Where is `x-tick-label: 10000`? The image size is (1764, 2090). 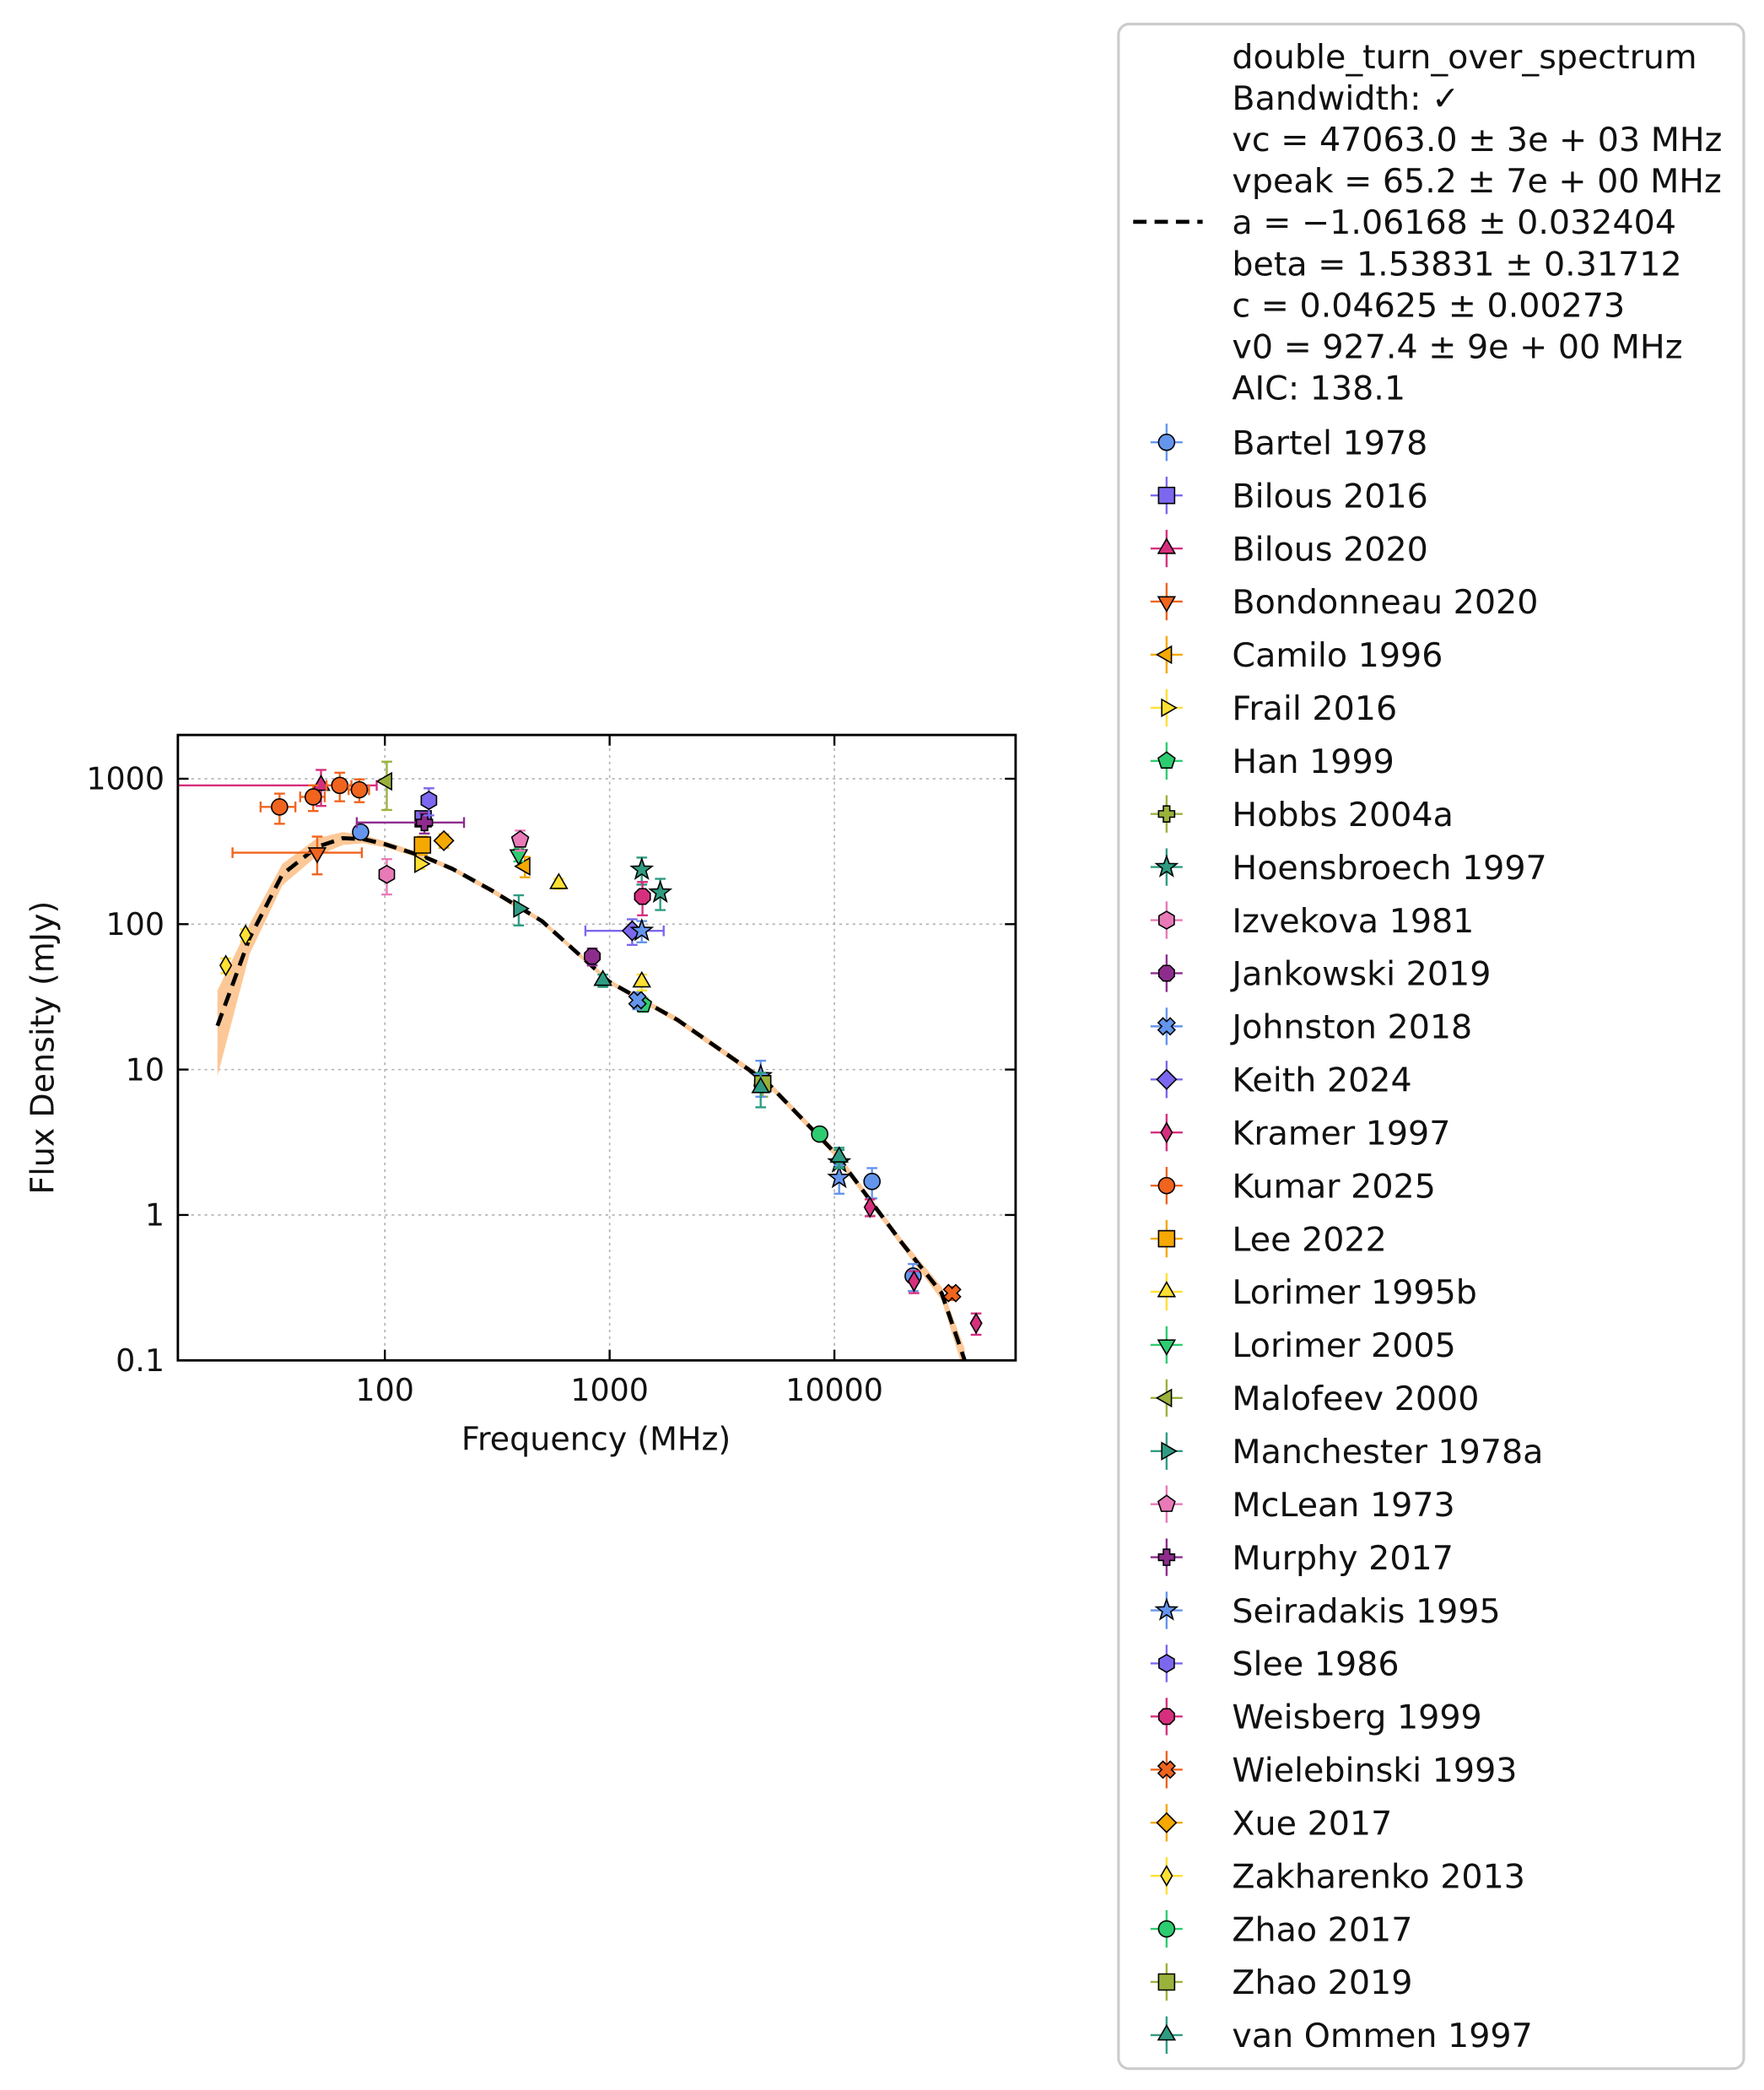 x-tick-label: 10000 is located at coordinates (834, 1390).